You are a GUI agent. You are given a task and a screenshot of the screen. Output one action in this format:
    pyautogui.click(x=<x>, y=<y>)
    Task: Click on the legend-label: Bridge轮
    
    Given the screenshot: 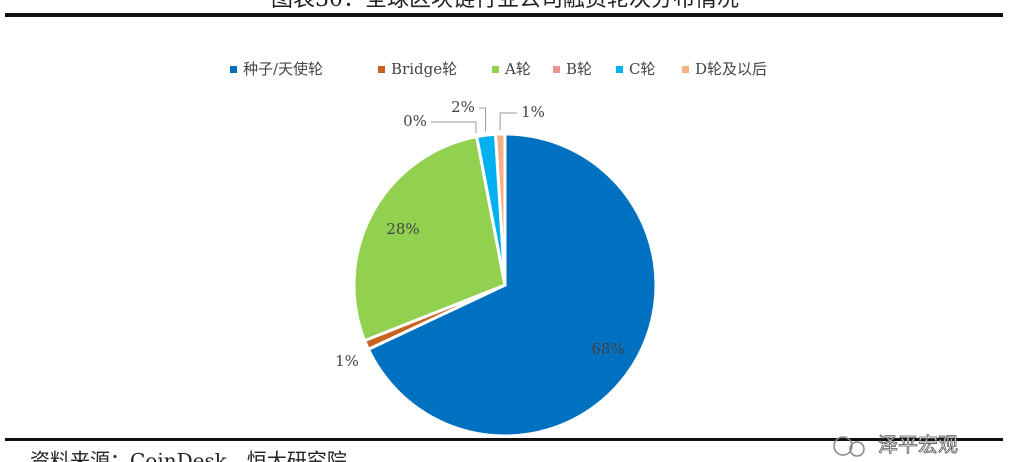 What is the action you would take?
    pyautogui.click(x=424, y=69)
    